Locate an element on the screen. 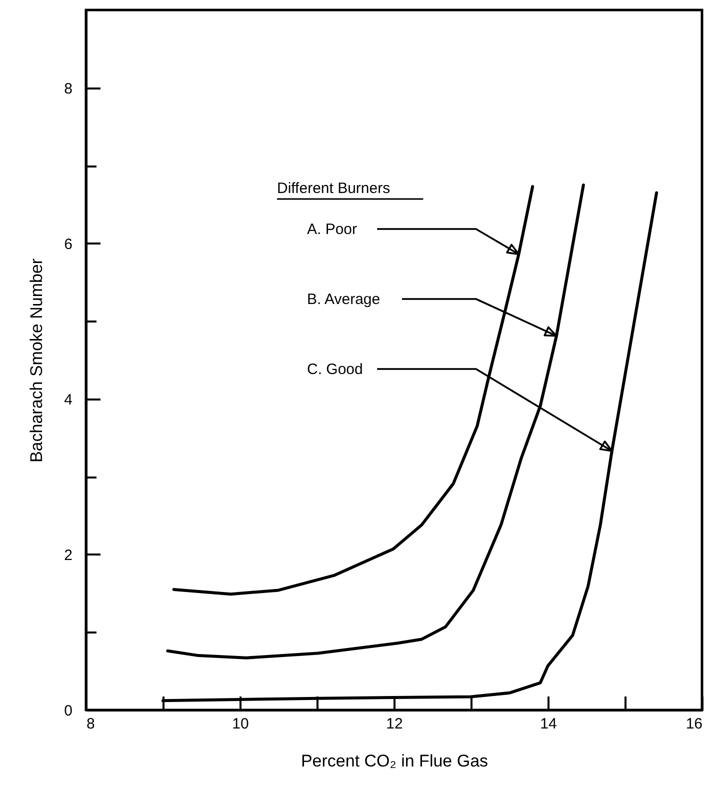  x-tick-label: 12 is located at coordinates (394, 724).